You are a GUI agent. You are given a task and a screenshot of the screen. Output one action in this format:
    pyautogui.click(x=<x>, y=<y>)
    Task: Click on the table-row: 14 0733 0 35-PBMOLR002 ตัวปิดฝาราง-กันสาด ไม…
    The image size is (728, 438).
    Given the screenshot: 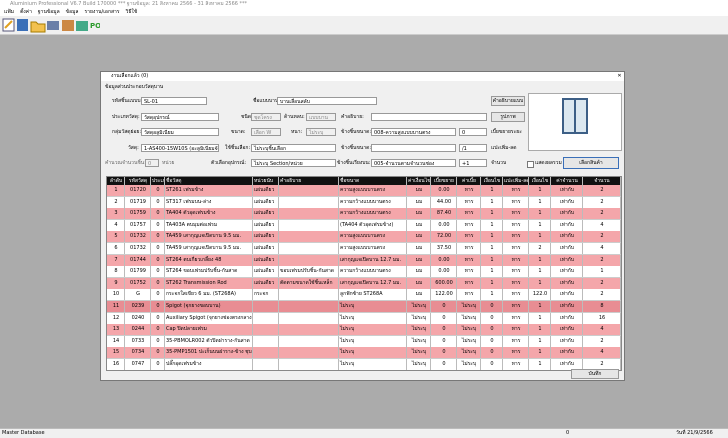 What is the action you would take?
    pyautogui.click(x=364, y=341)
    